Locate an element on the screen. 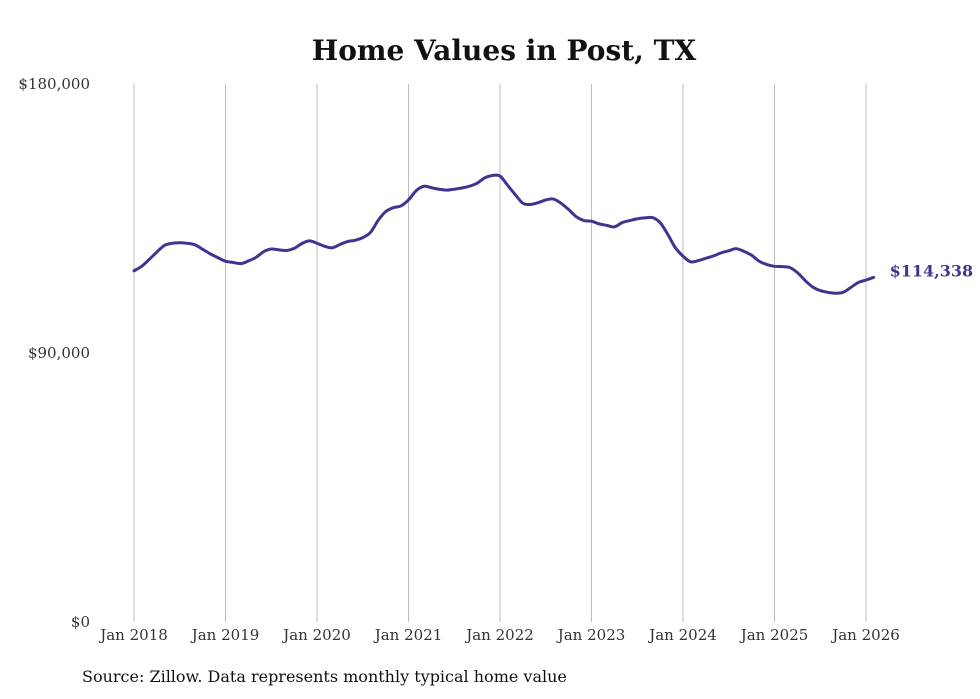 This screenshot has height=699, width=980. x-tick-label: Jan 2021 is located at coordinates (408, 635).